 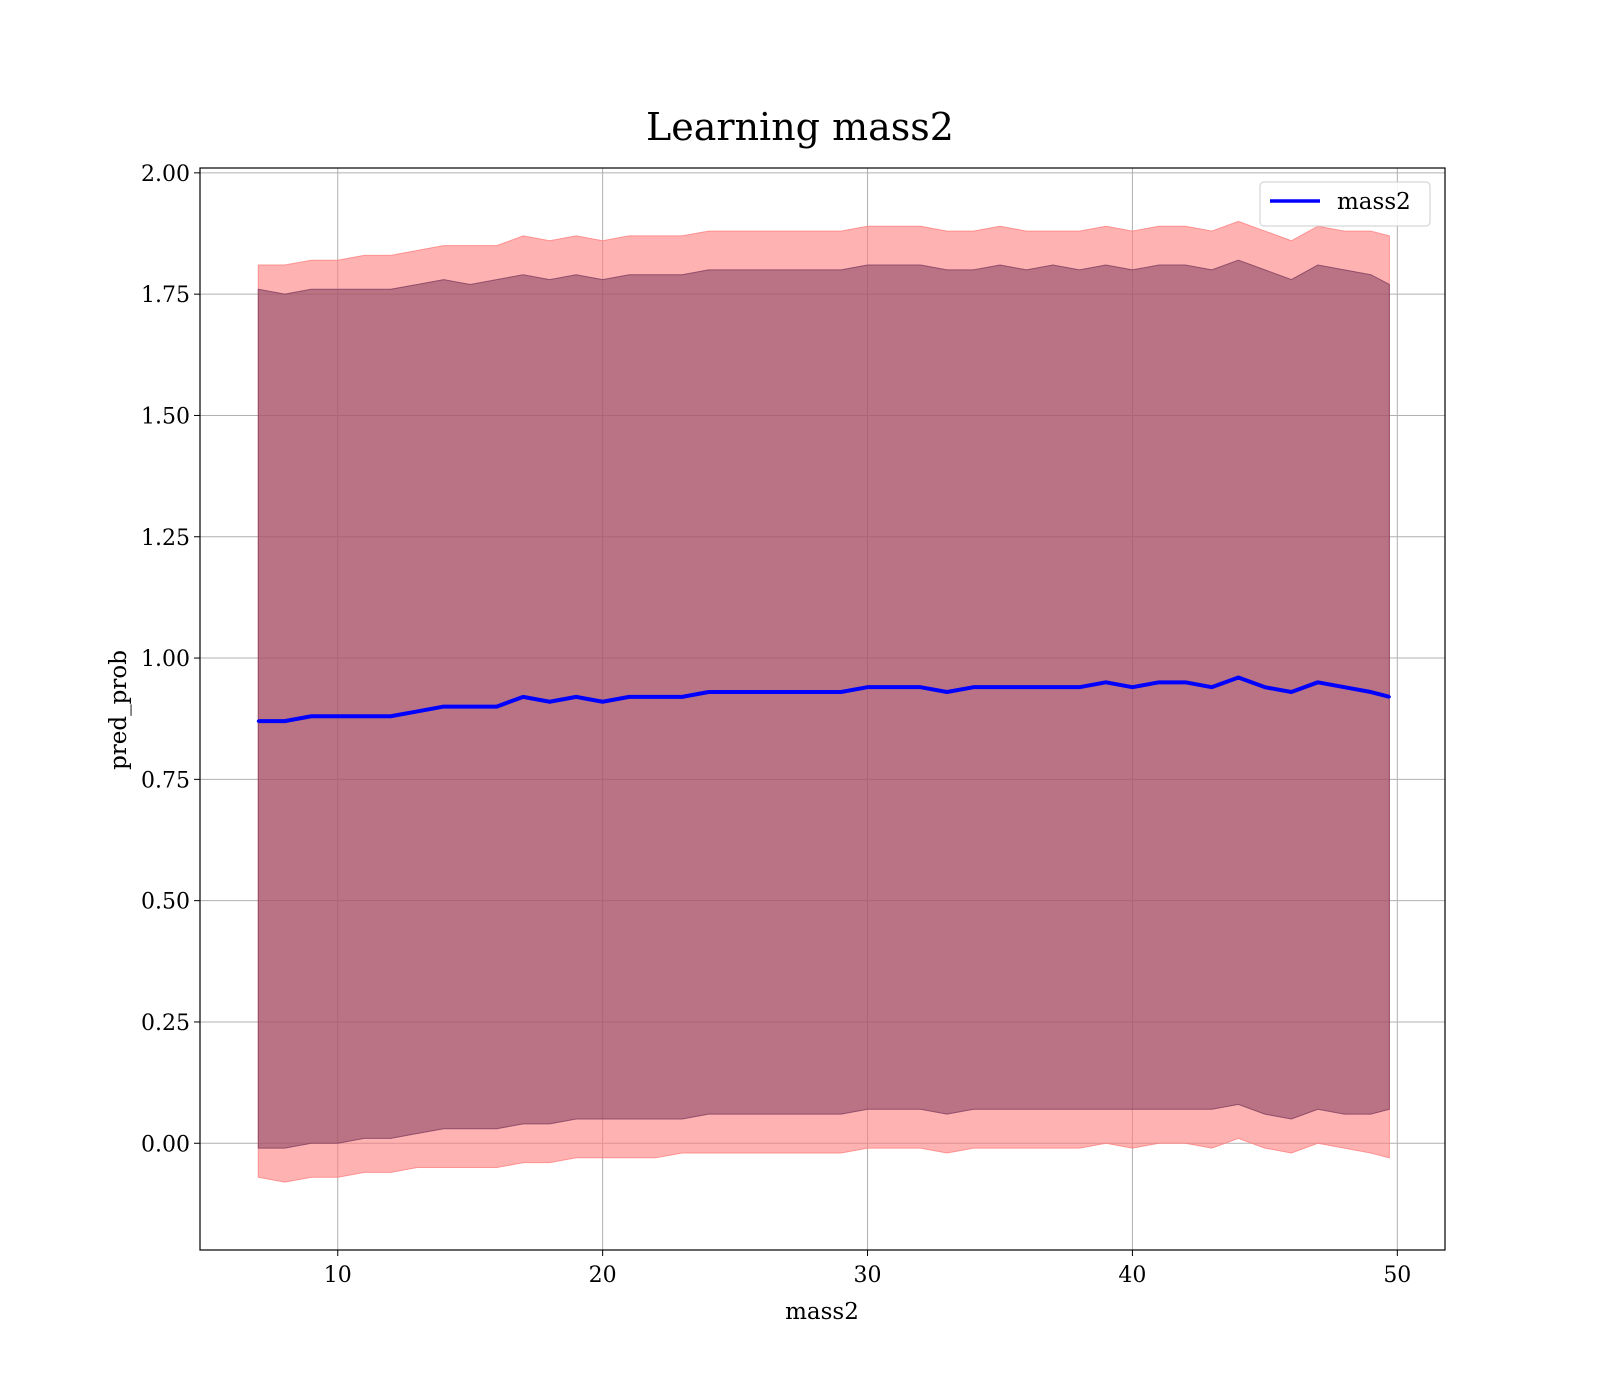 I want to click on y-axis-ticks: 0.00 0.25 0.50 0.75 1.00 1.25 1.50 1.75 2.00, so click(x=170, y=659).